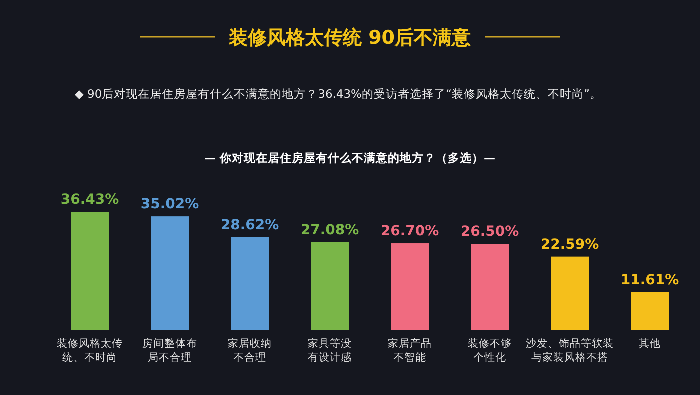  Describe the element at coordinates (490, 232) in the screenshot. I see `data-label: 26.50%` at that location.